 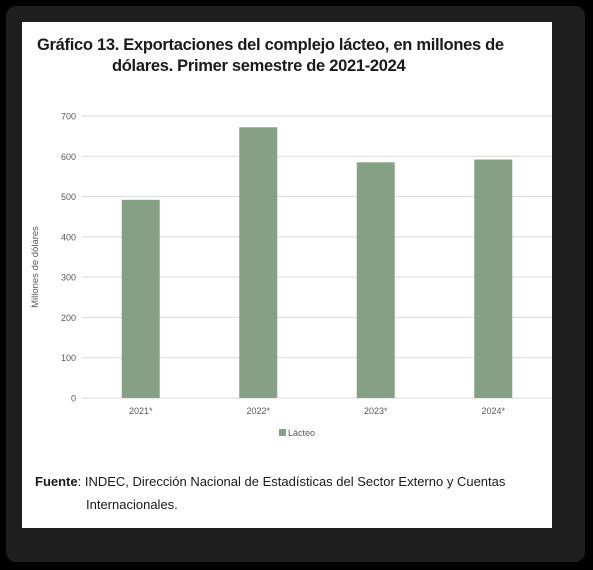 I want to click on legend-label: Lácteo, so click(x=301, y=433).